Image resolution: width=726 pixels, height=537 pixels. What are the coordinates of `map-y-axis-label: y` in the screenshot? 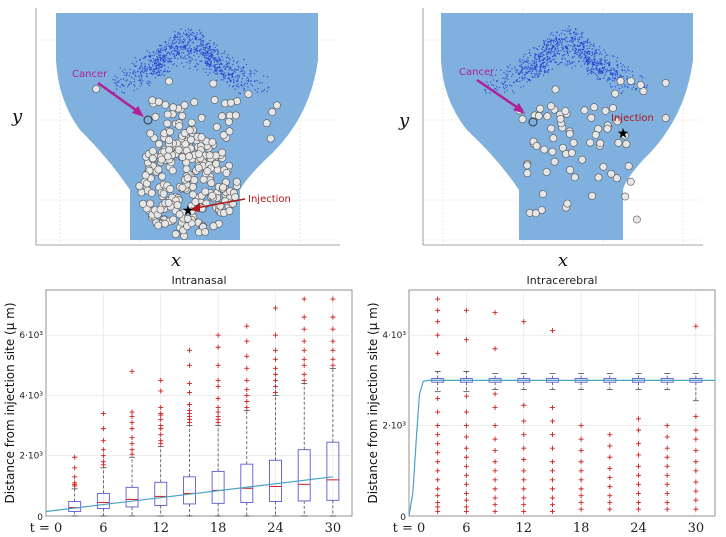 It's located at (404, 120).